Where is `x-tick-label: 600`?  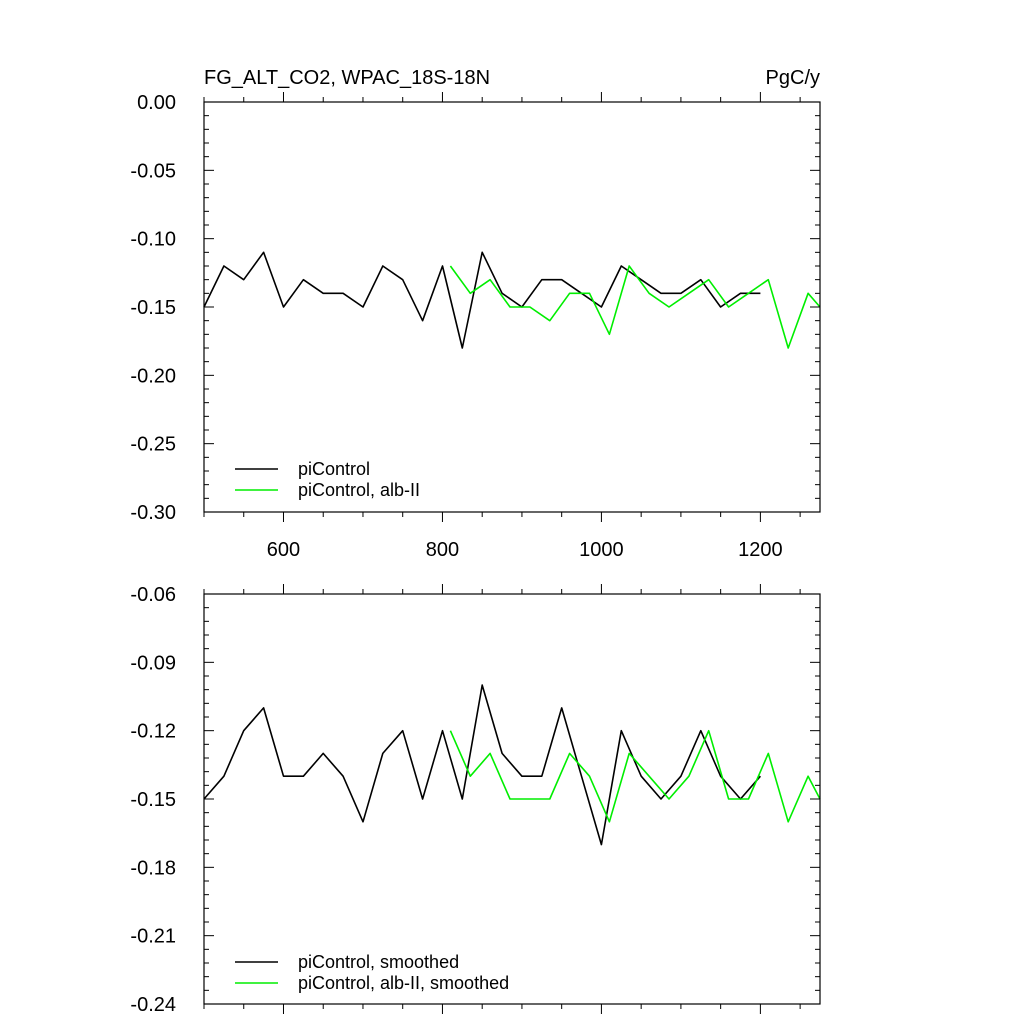
x-tick-label: 600 is located at coordinates (283, 550).